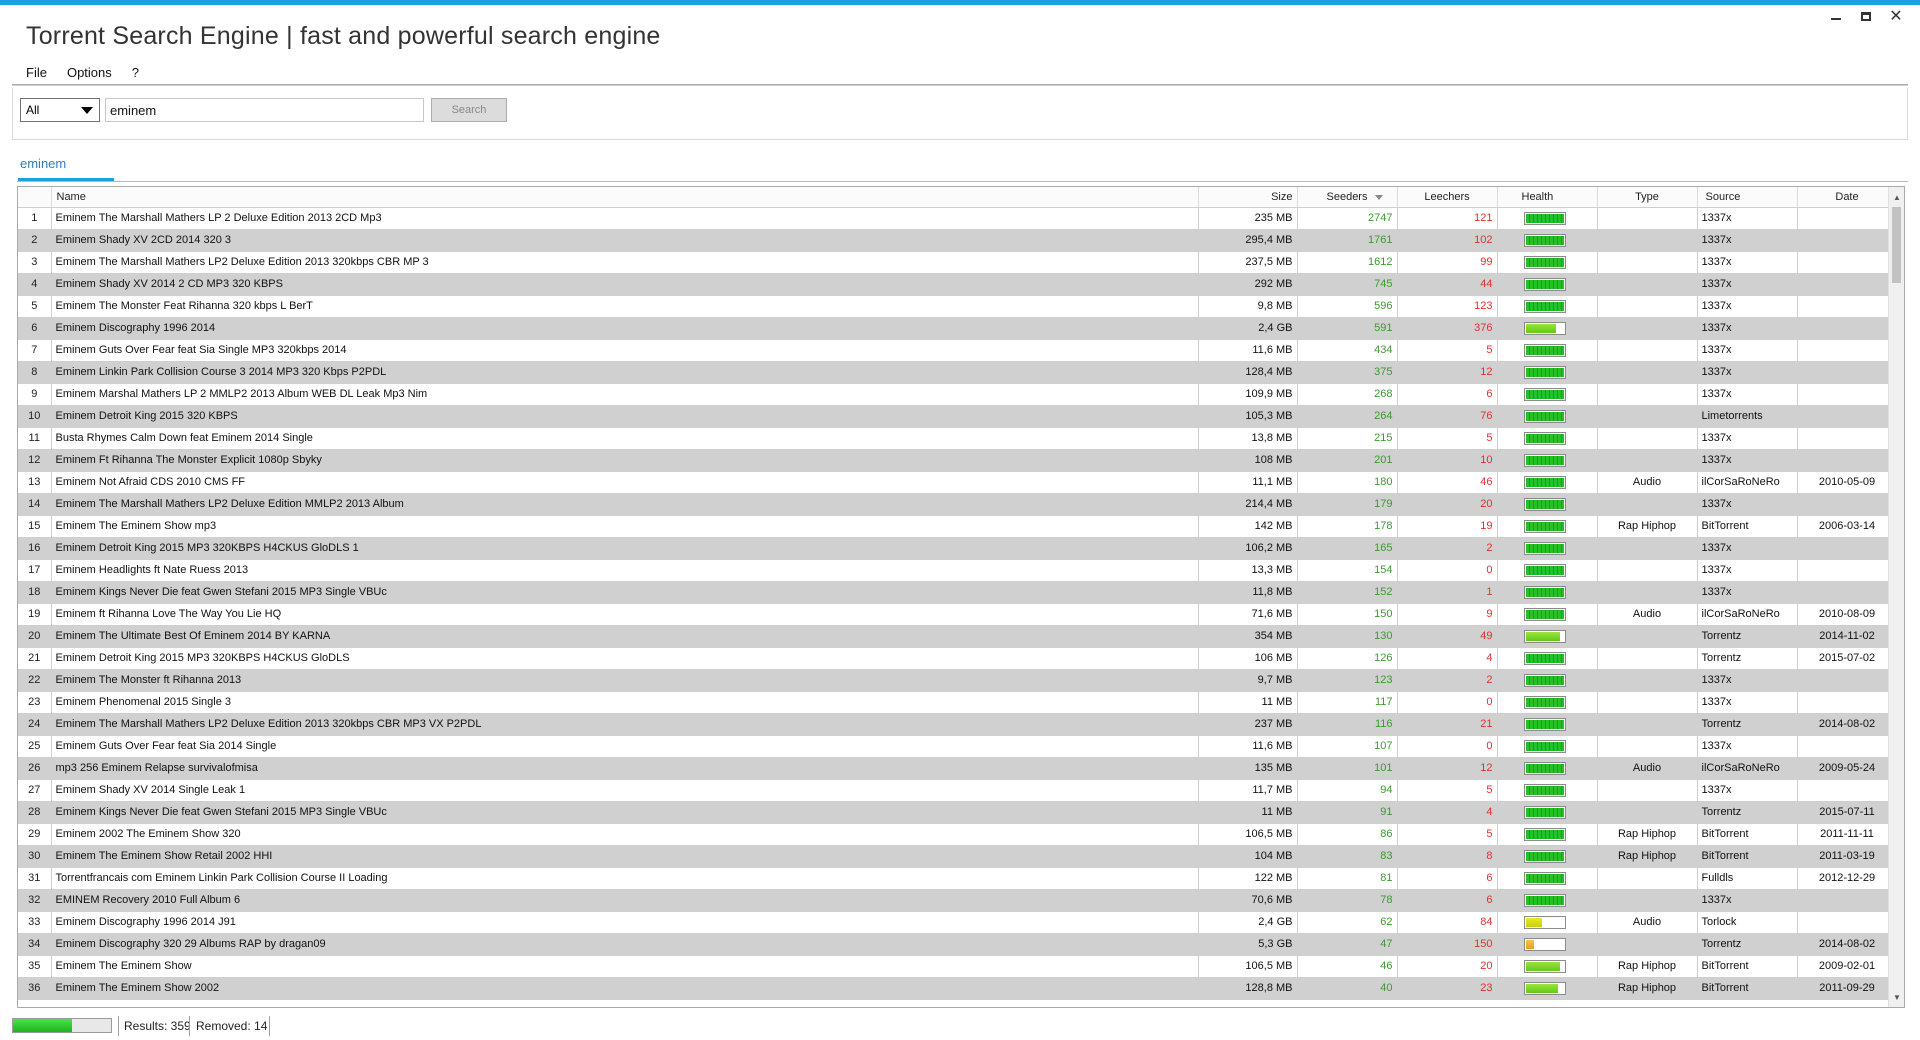 This screenshot has height=1040, width=1920. What do you see at coordinates (1447, 724) in the screenshot?
I see `leechers-count: 21` at bounding box center [1447, 724].